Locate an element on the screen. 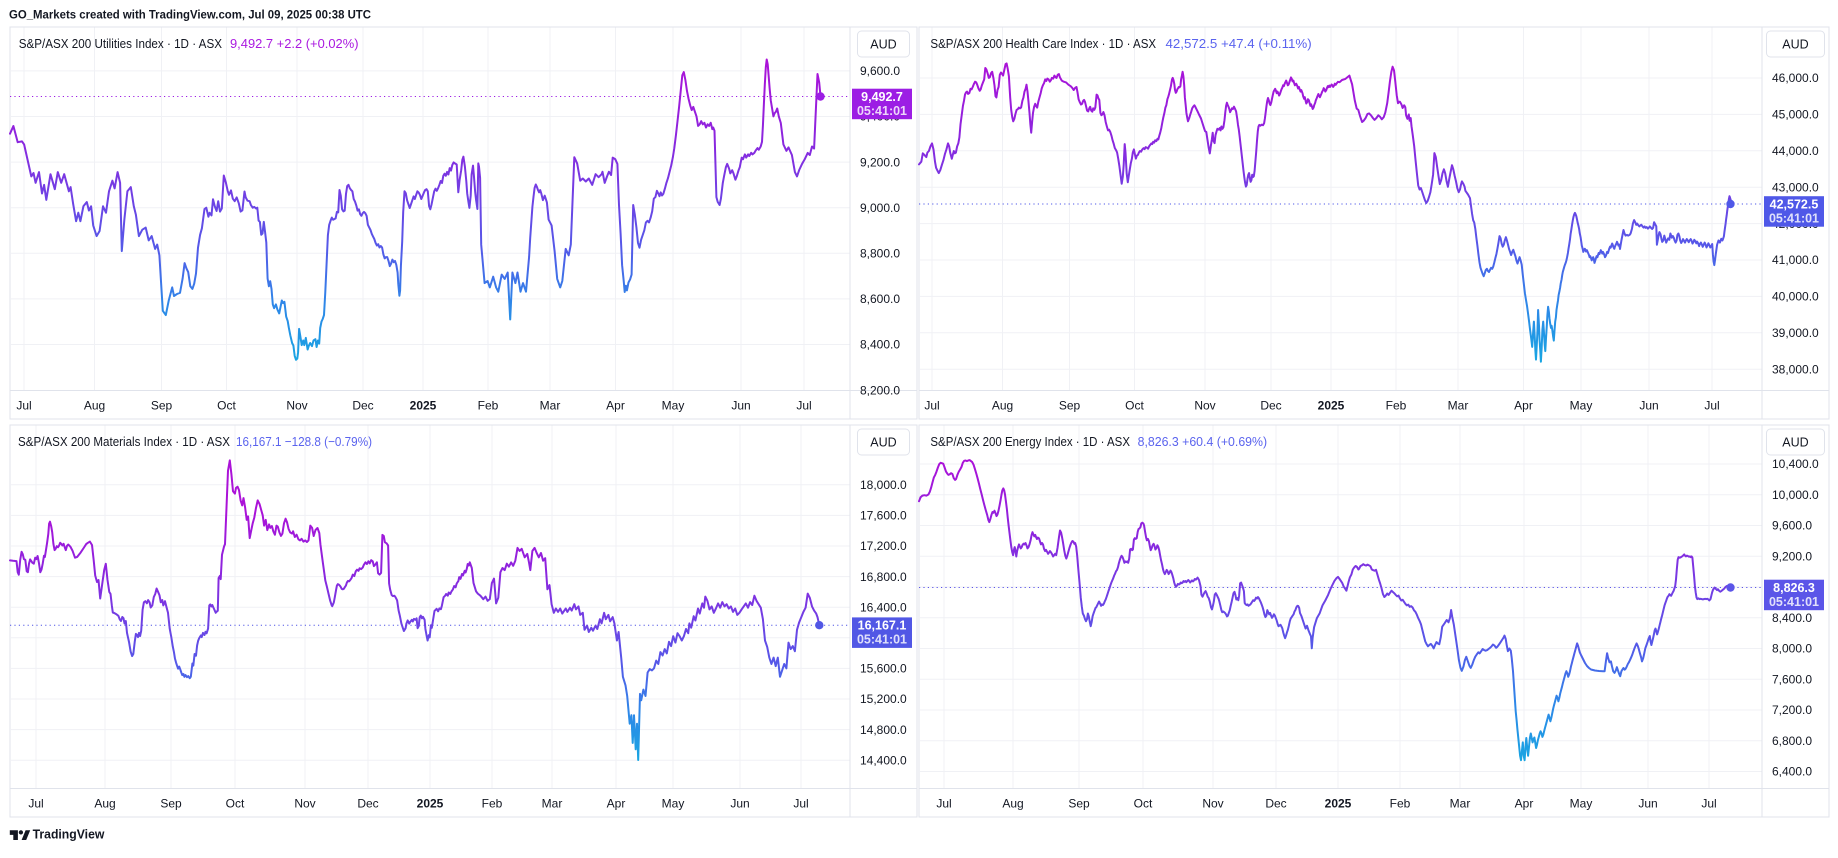 This screenshot has width=1838, height=858. svg-text: 39,000.0 is located at coordinates (1795, 333).